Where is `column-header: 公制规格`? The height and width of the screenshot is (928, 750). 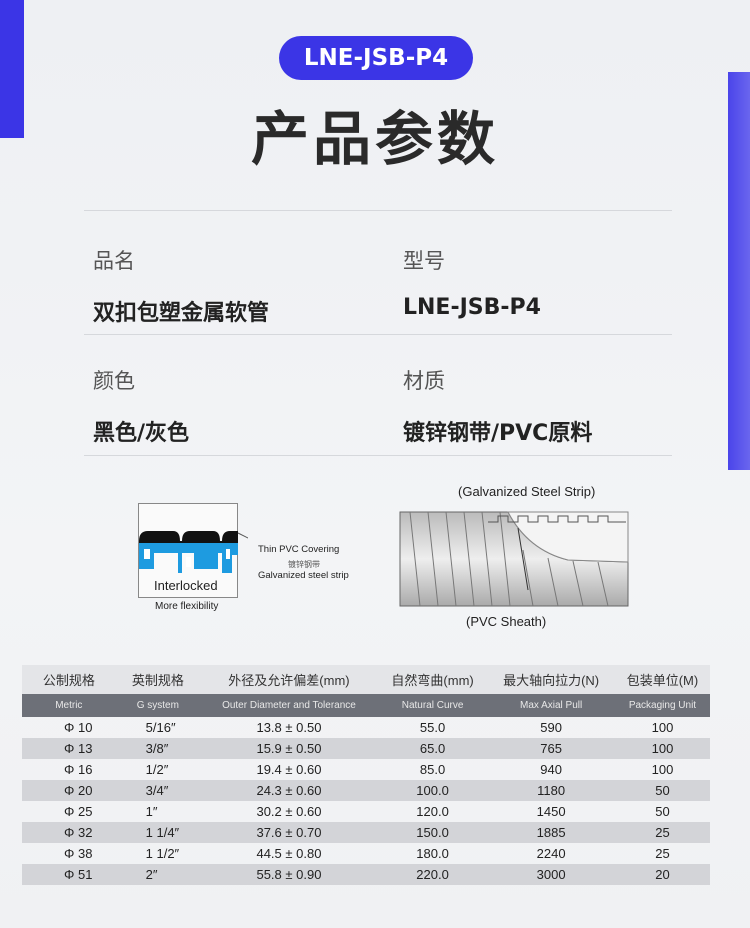 column-header: 公制规格 is located at coordinates (69, 679).